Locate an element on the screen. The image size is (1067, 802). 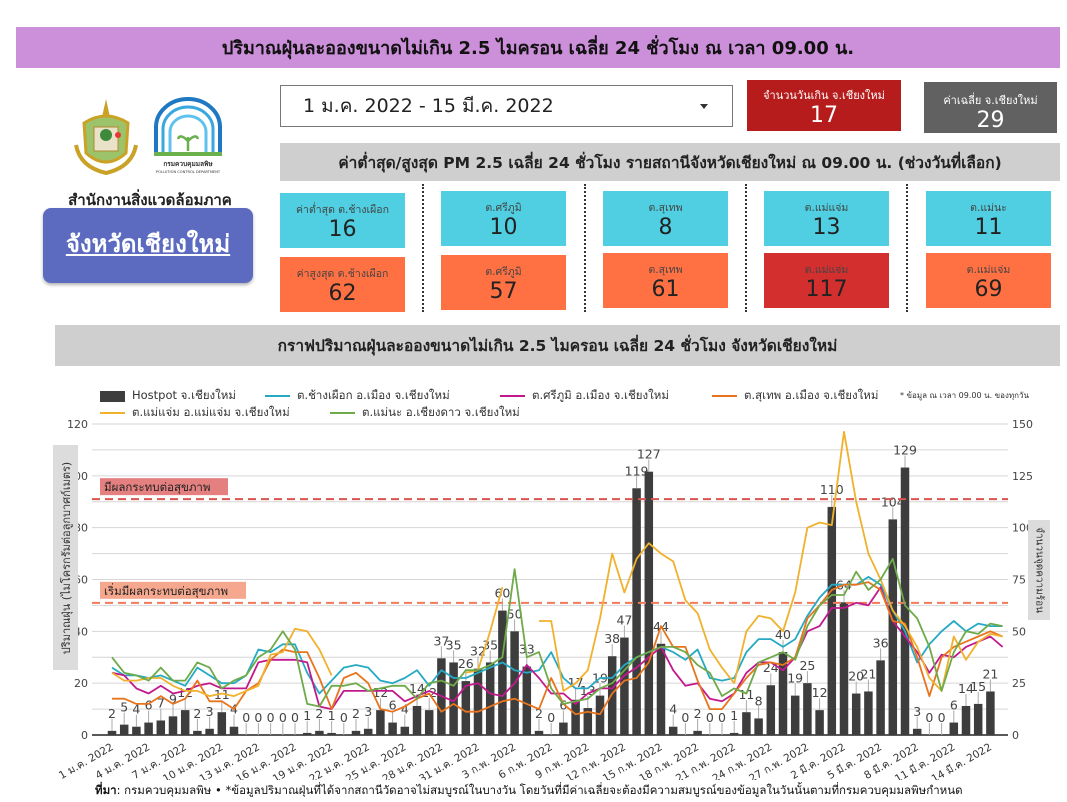
bar-label: 21 is located at coordinates (868, 673).